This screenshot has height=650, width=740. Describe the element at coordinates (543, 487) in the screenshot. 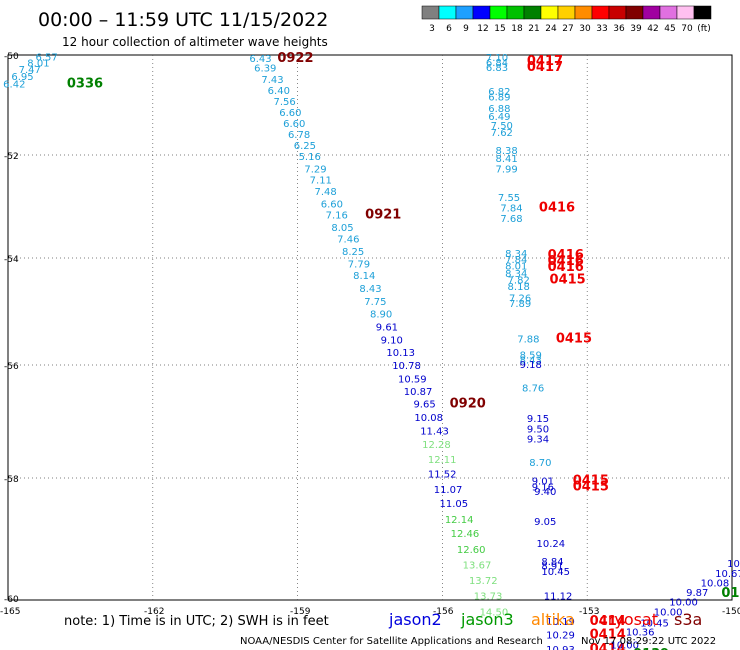

I see `wave-height-label: 9.16` at that location.